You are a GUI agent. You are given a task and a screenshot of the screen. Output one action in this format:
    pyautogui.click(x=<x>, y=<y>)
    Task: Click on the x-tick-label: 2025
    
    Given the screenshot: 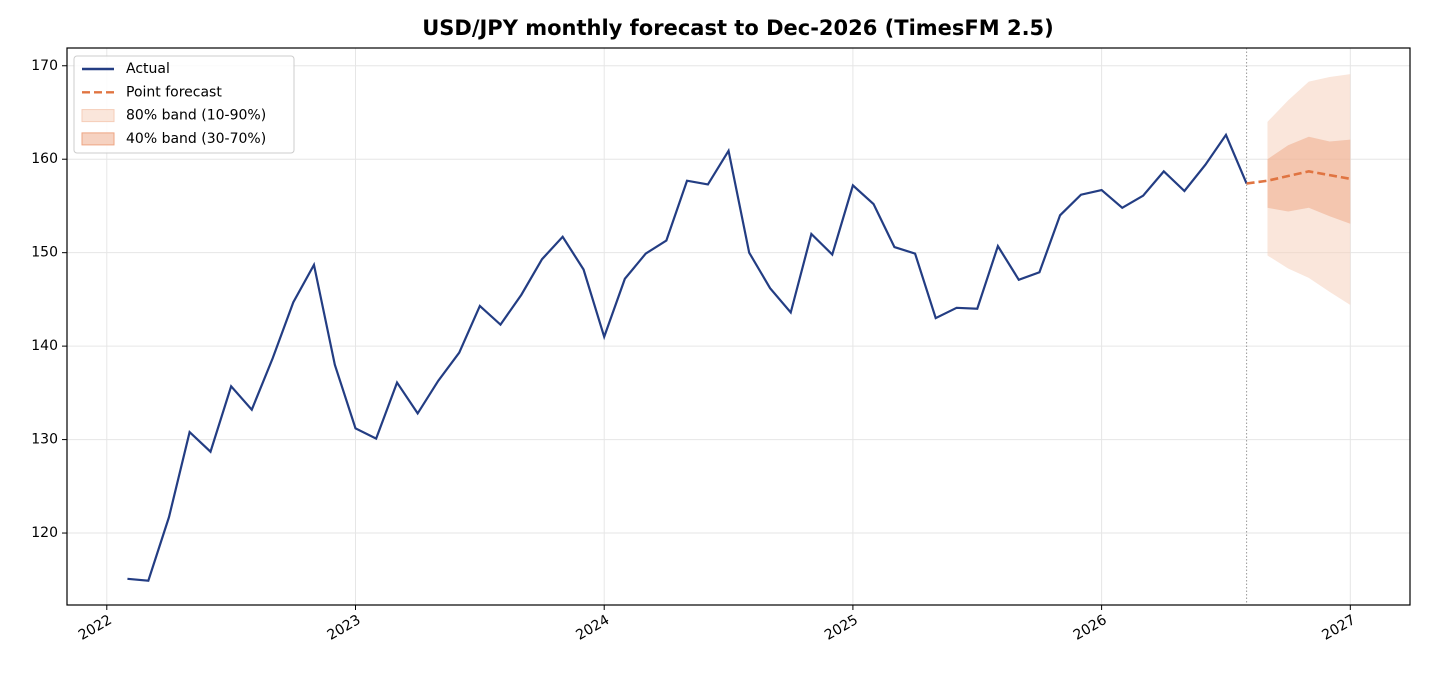 What is the action you would take?
    pyautogui.click(x=841, y=628)
    